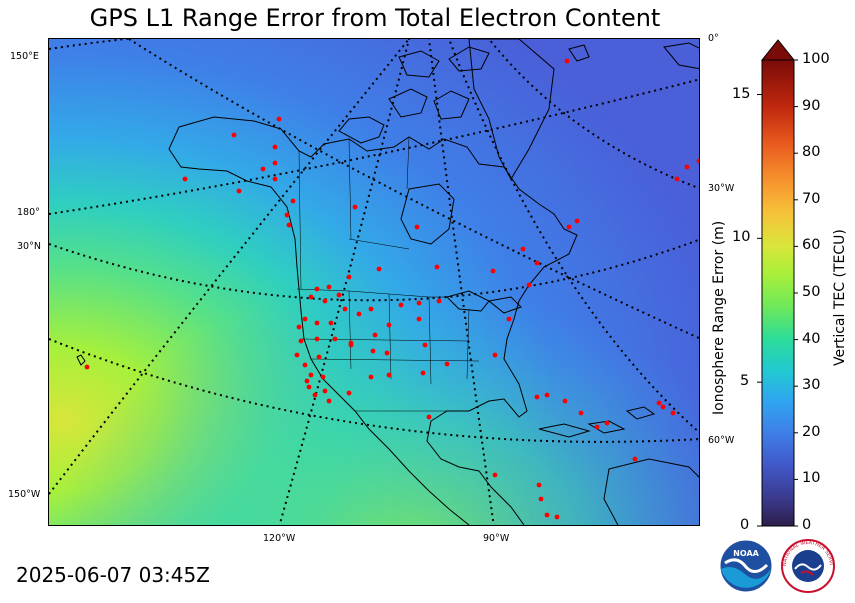 The image size is (855, 603). I want to click on label-30n: 30°N, so click(29, 246).